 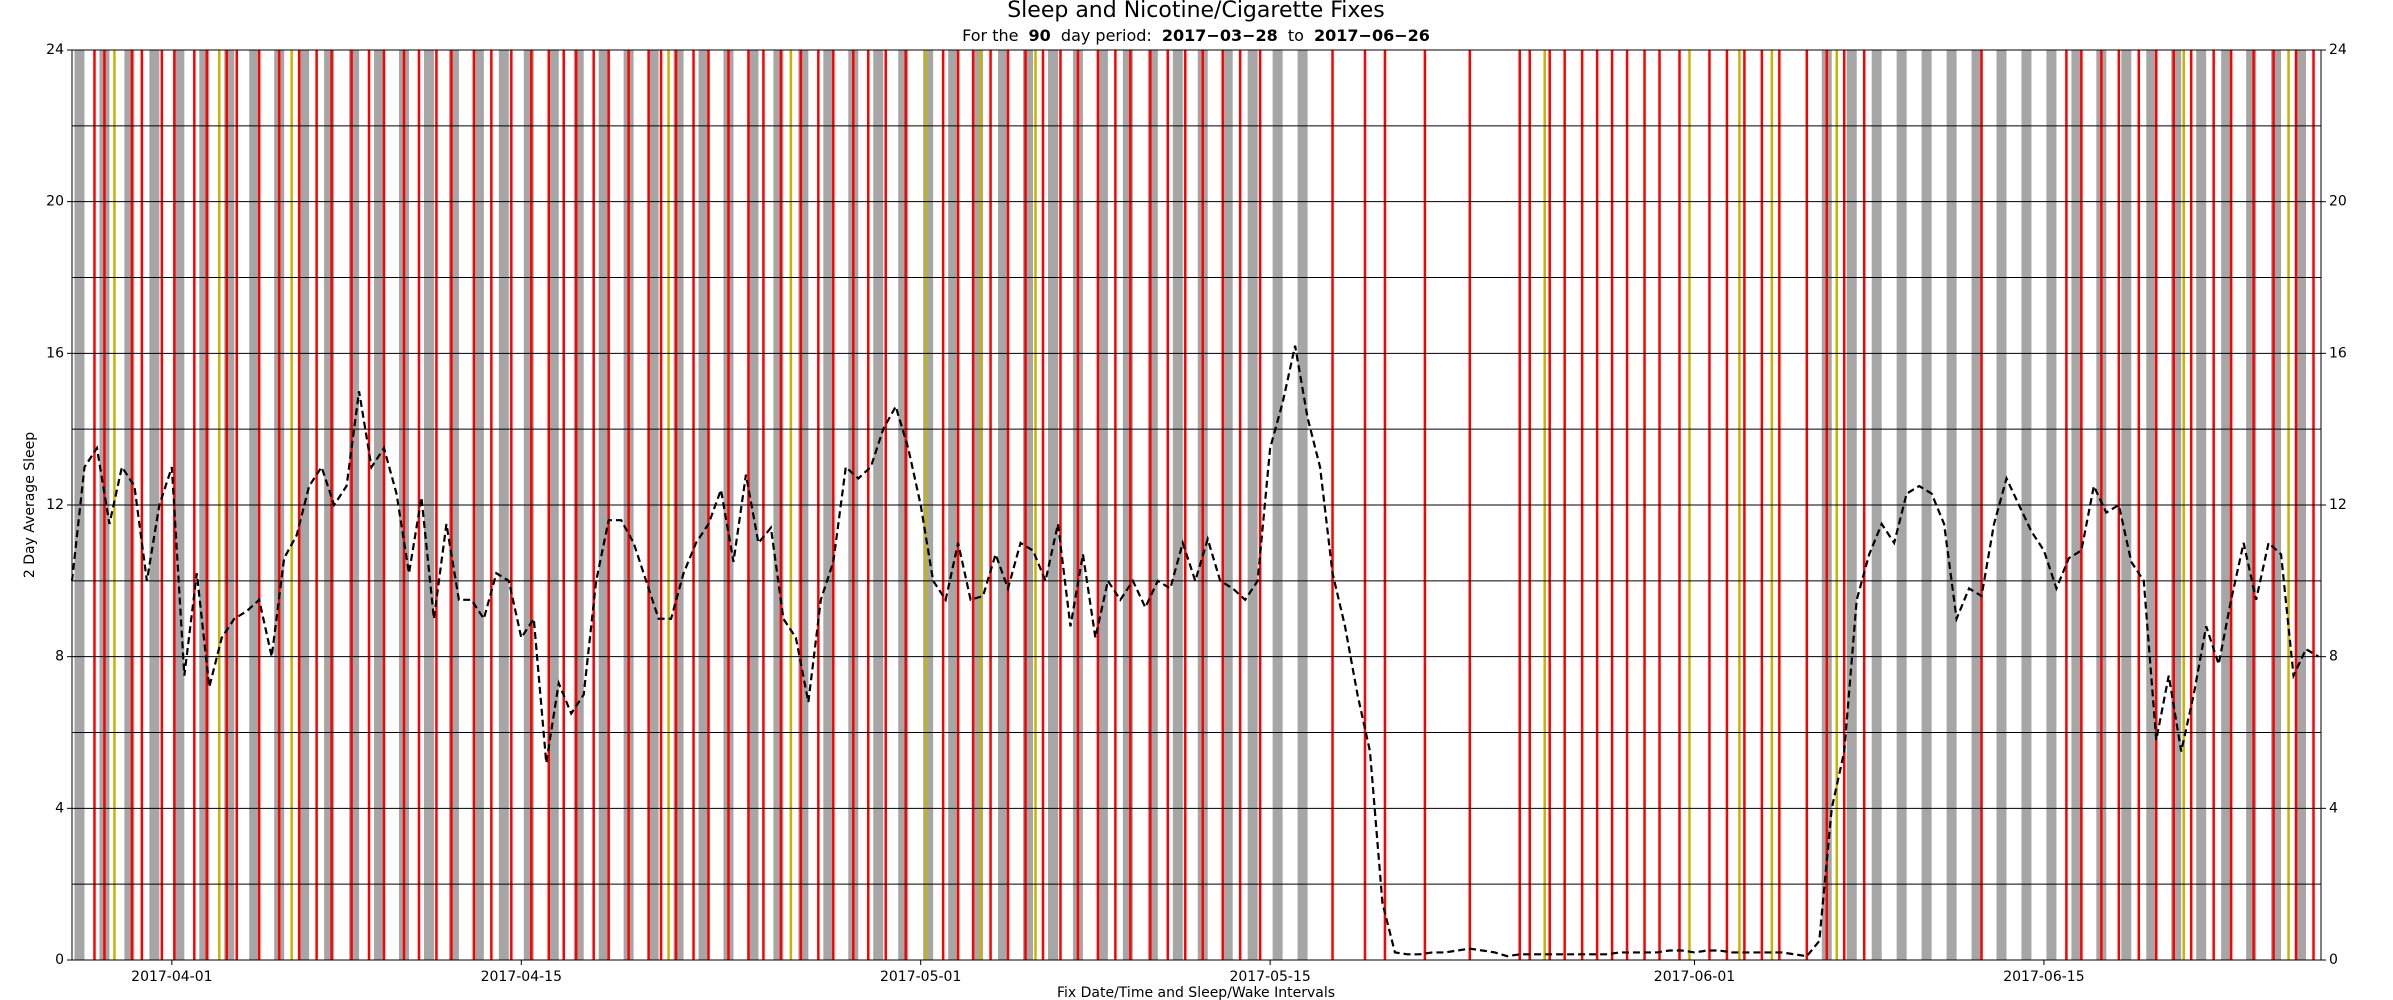 I want to click on subtitle-part: For the, so click(x=990, y=35).